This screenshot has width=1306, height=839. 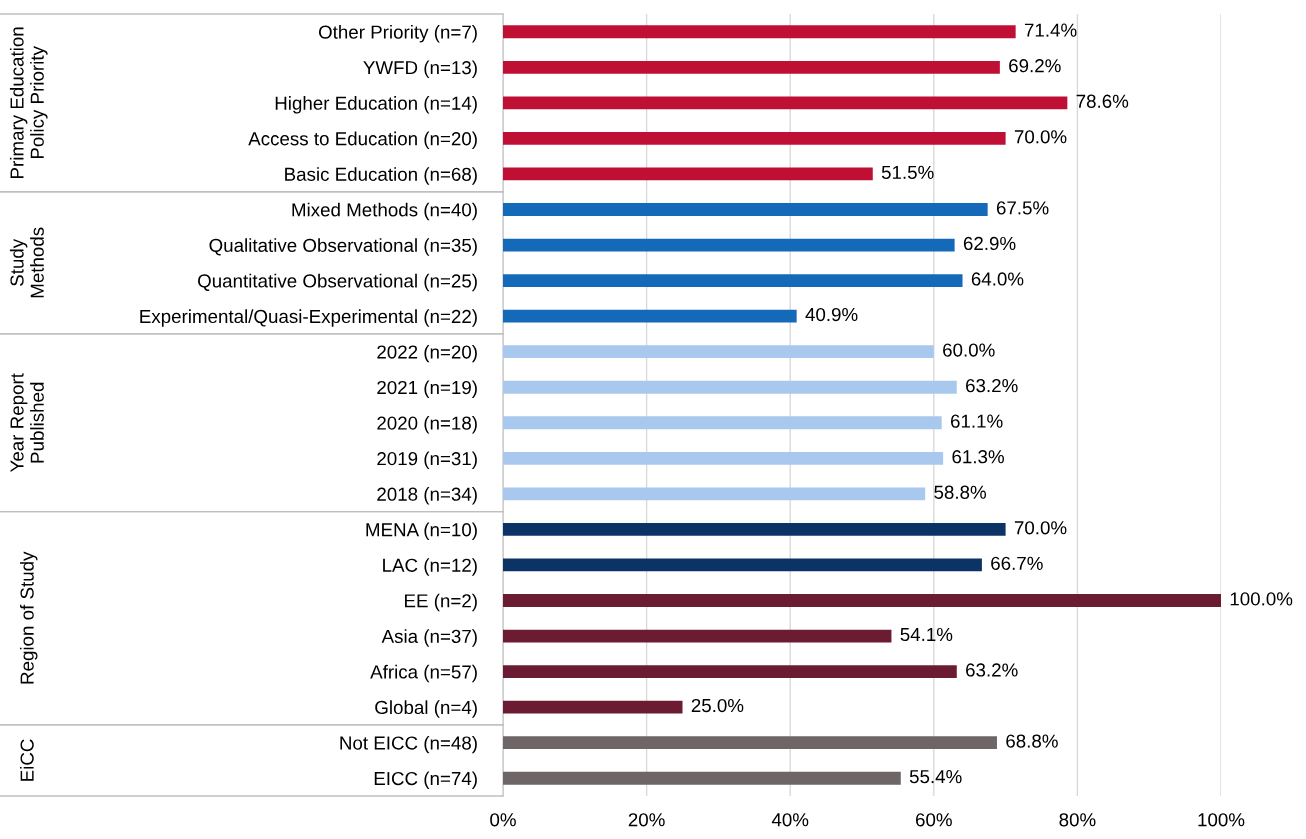 What do you see at coordinates (337, 282) in the screenshot?
I see `y-tick-label: Quantitative Observational (n=25)` at bounding box center [337, 282].